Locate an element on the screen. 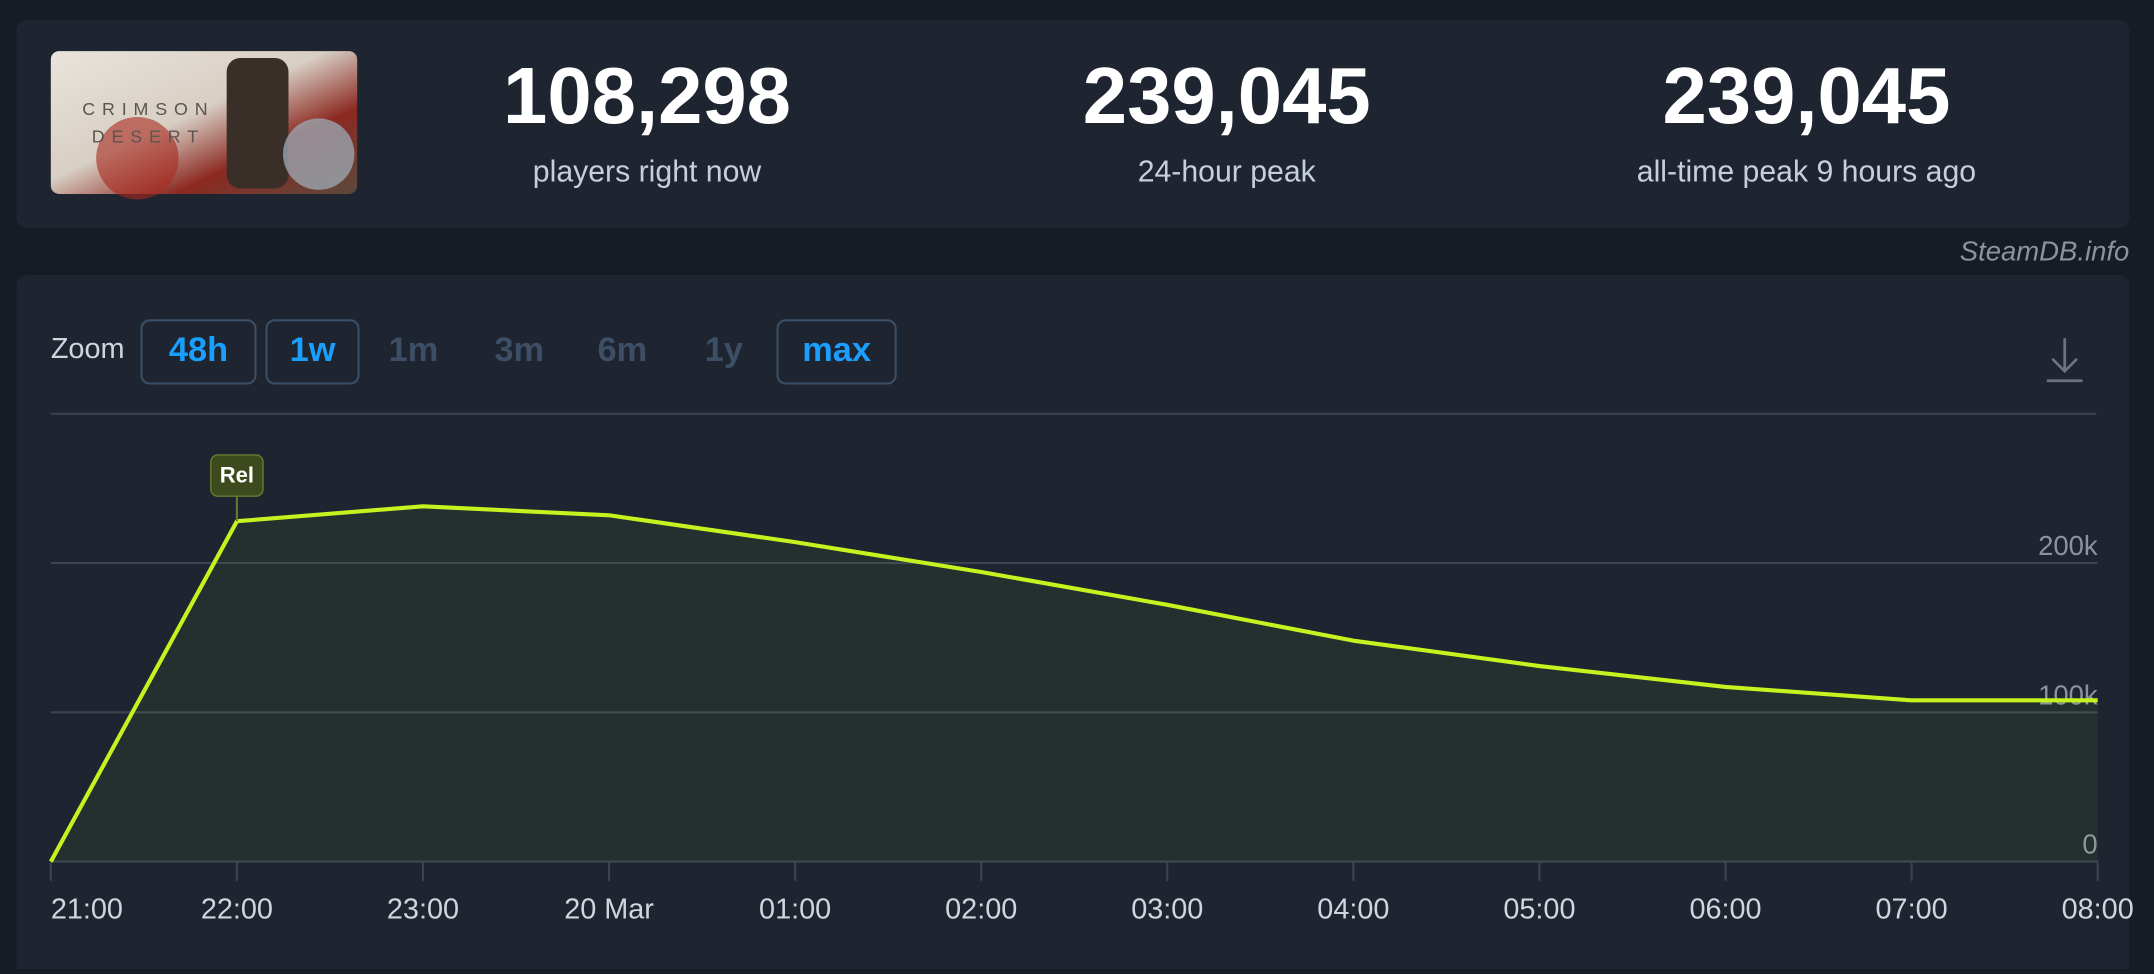  zoom-button: 3m is located at coordinates (519, 350).